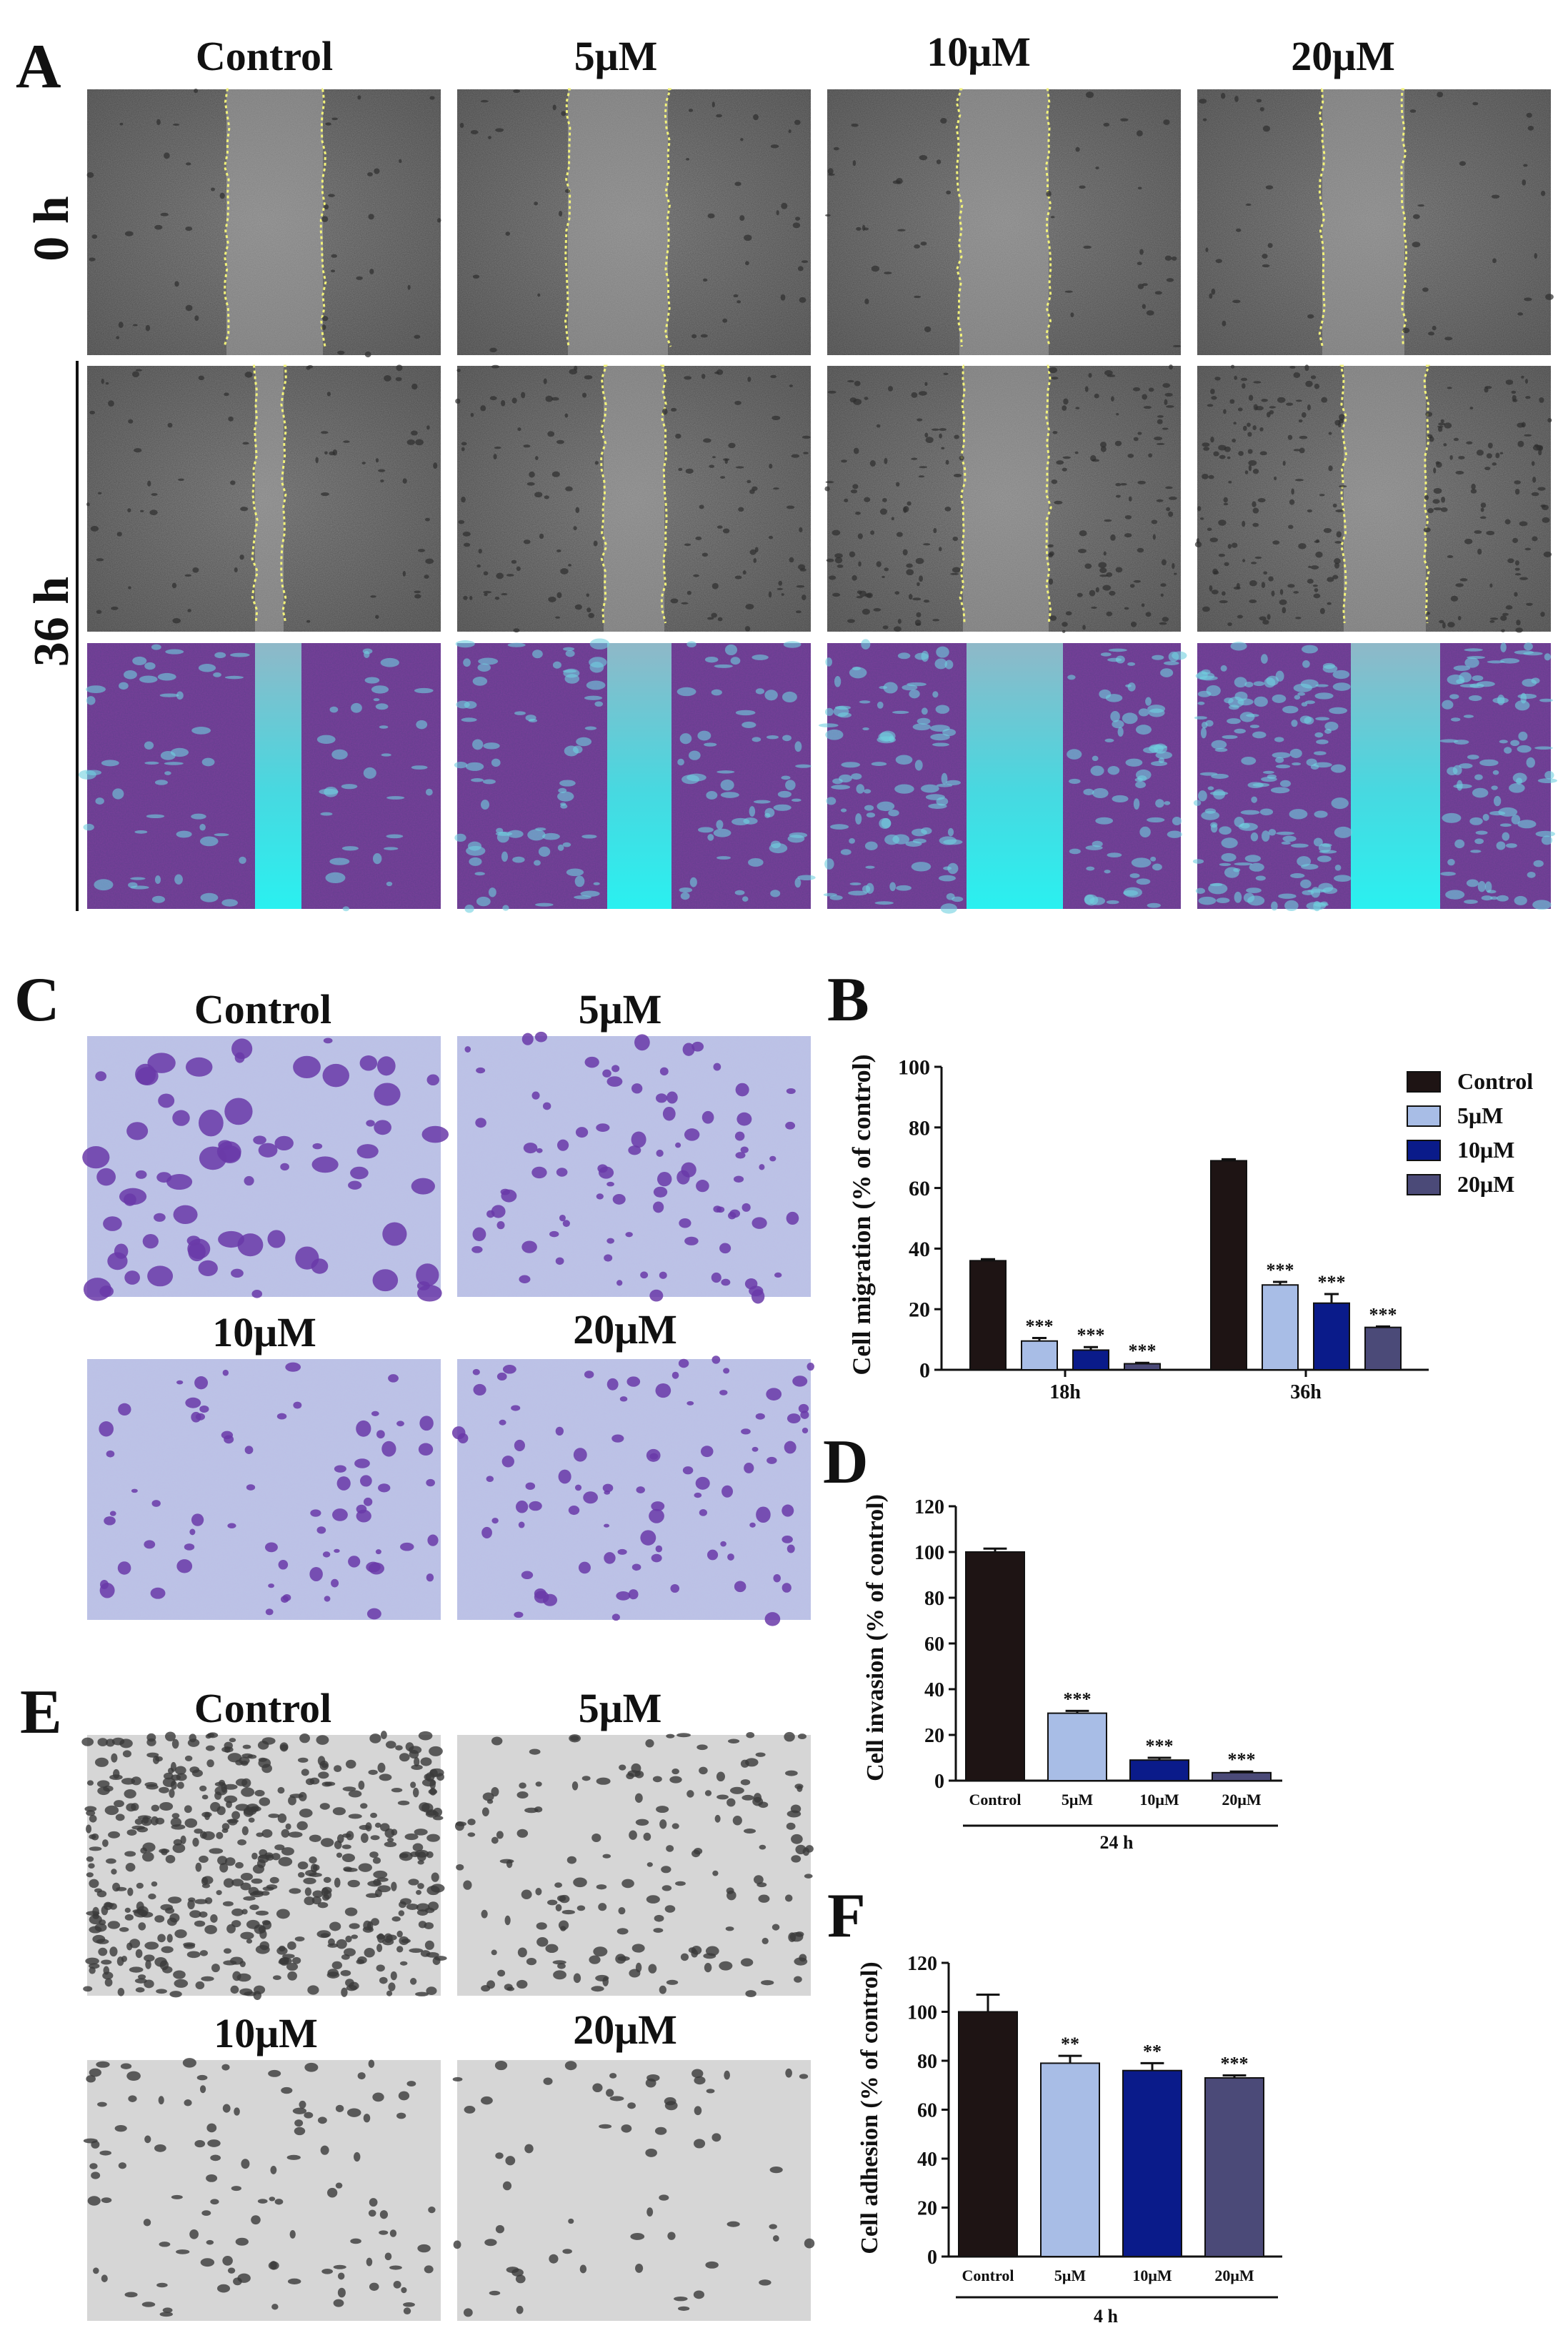 The height and width of the screenshot is (2343, 1568). What do you see at coordinates (563, 113) in the screenshot?
I see `micrograph-0h-5um-cell` at bounding box center [563, 113].